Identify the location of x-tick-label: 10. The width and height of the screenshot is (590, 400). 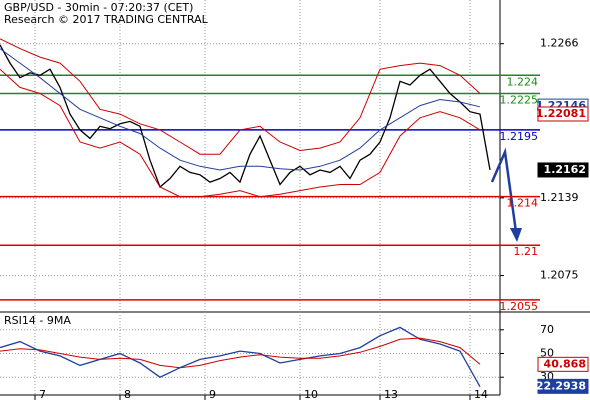
(311, 394).